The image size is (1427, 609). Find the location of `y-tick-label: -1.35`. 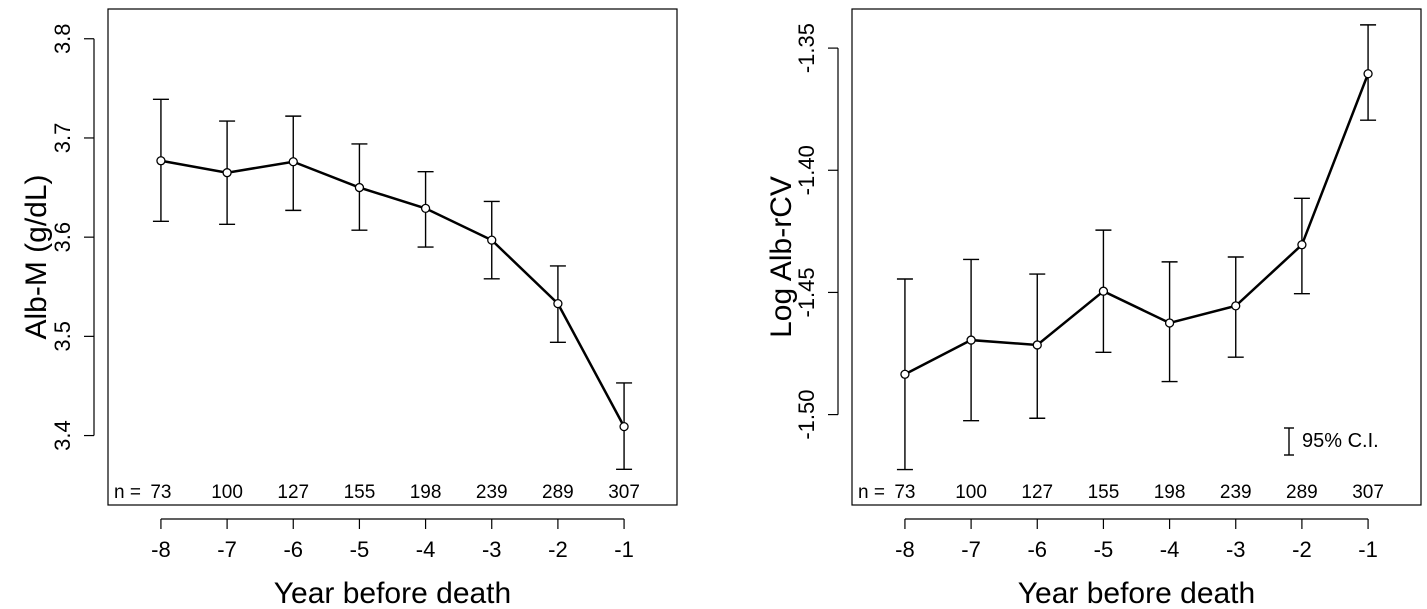

y-tick-label: -1.35 is located at coordinates (806, 48).